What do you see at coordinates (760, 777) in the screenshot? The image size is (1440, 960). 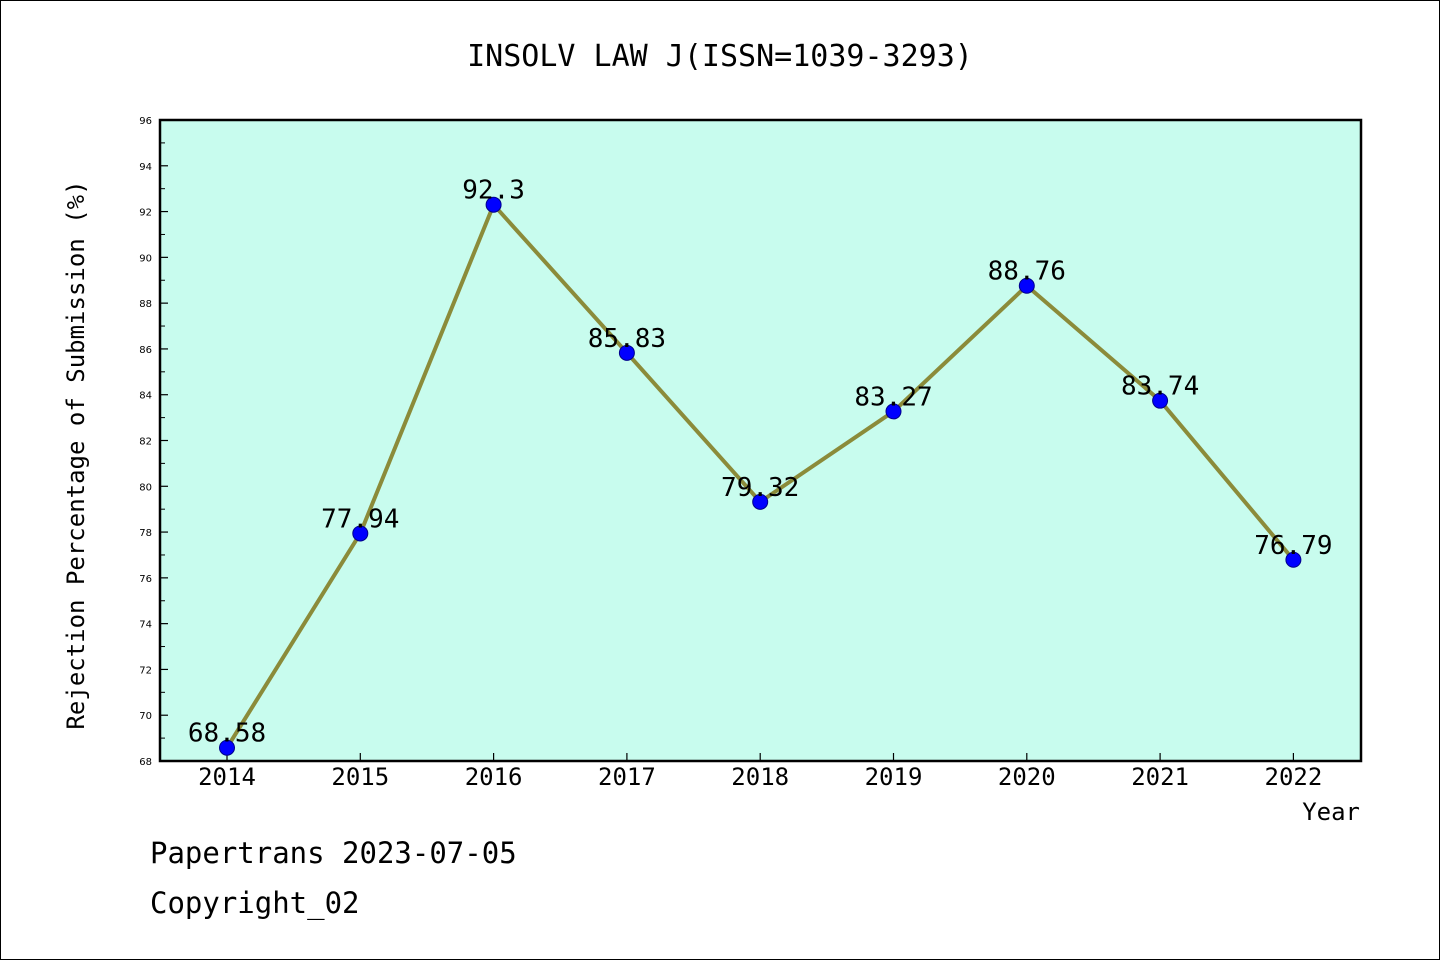 I see `x-tick-label: 2018` at bounding box center [760, 777].